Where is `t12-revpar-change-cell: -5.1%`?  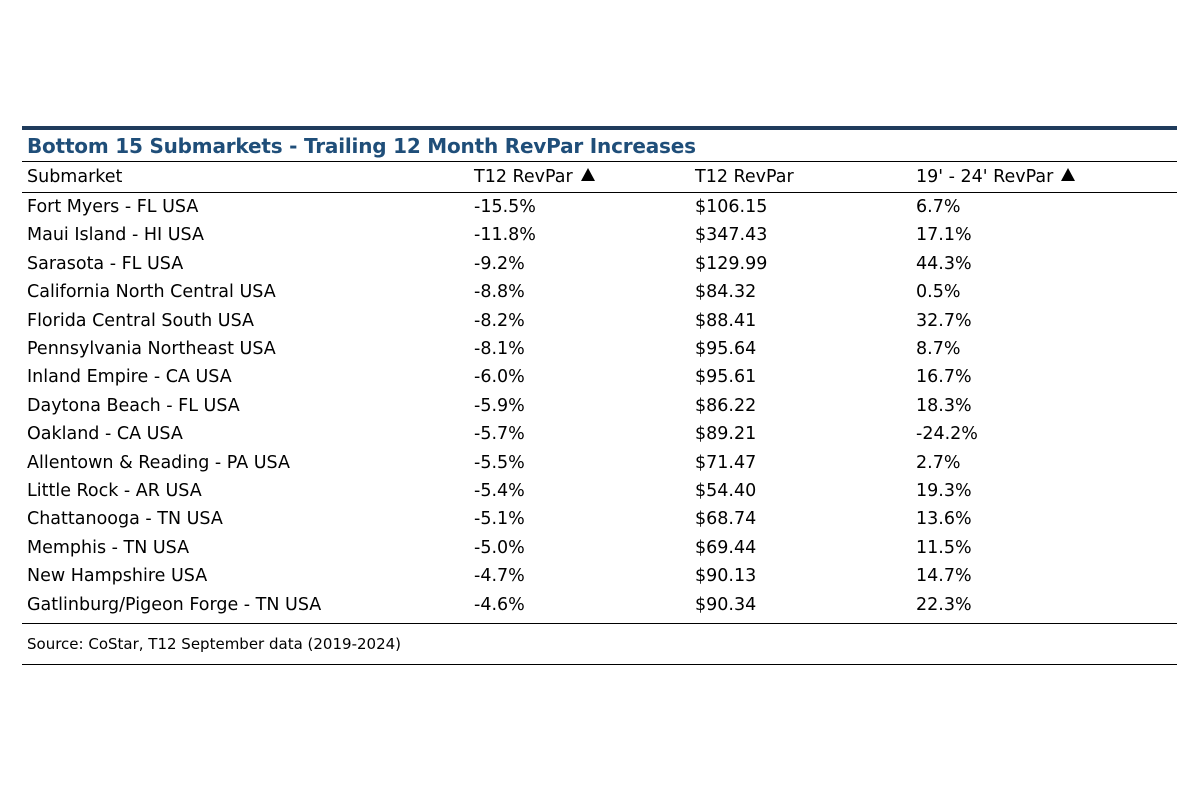
t12-revpar-change-cell: -5.1% is located at coordinates (499, 519).